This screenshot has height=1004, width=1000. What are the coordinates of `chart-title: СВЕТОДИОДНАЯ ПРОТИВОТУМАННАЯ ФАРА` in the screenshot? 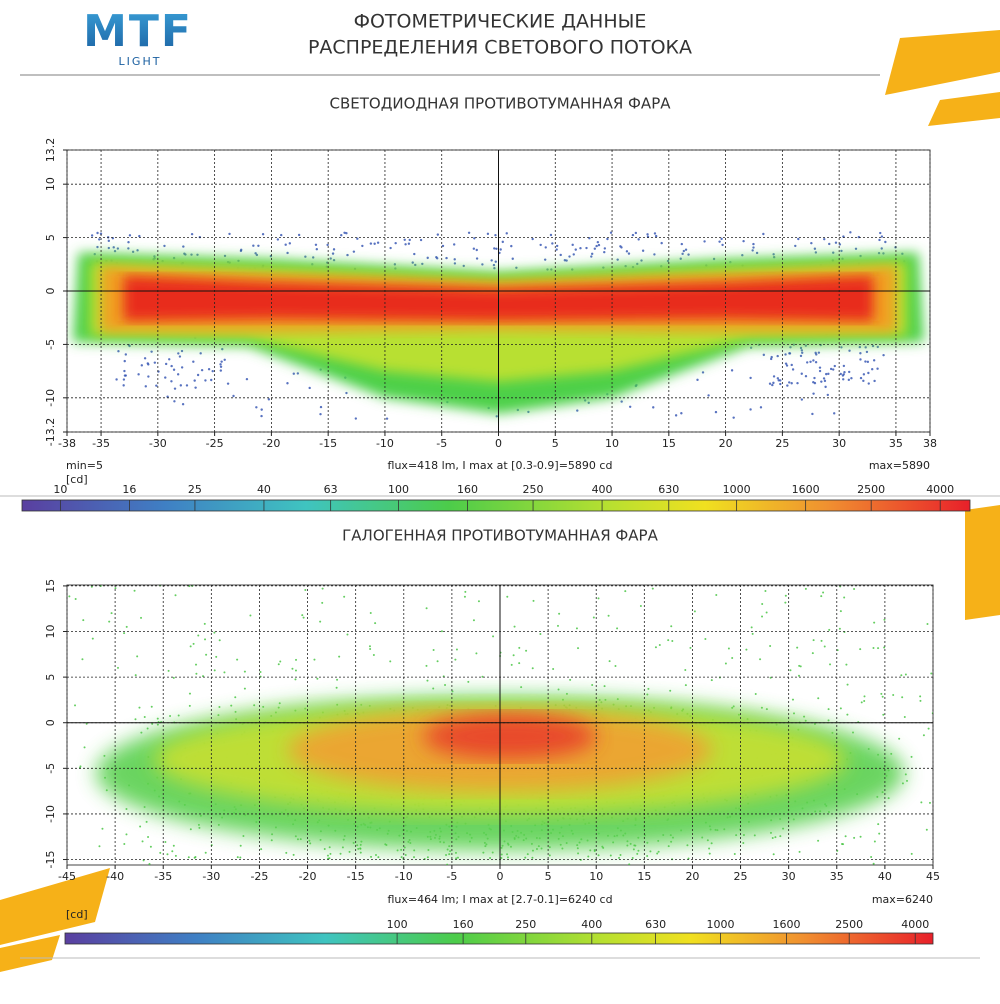 It's located at (500, 104).